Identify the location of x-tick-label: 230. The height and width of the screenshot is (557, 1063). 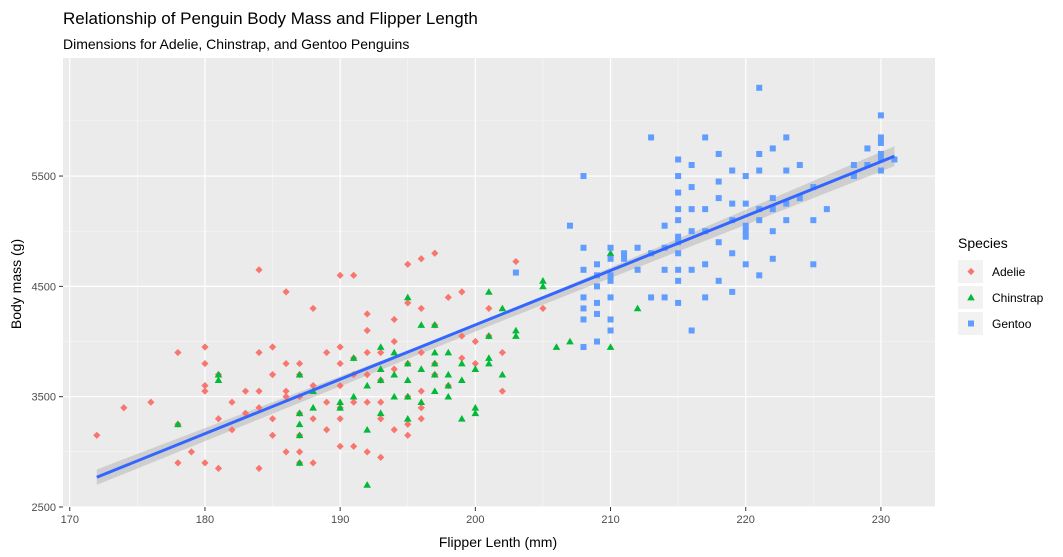
(881, 520).